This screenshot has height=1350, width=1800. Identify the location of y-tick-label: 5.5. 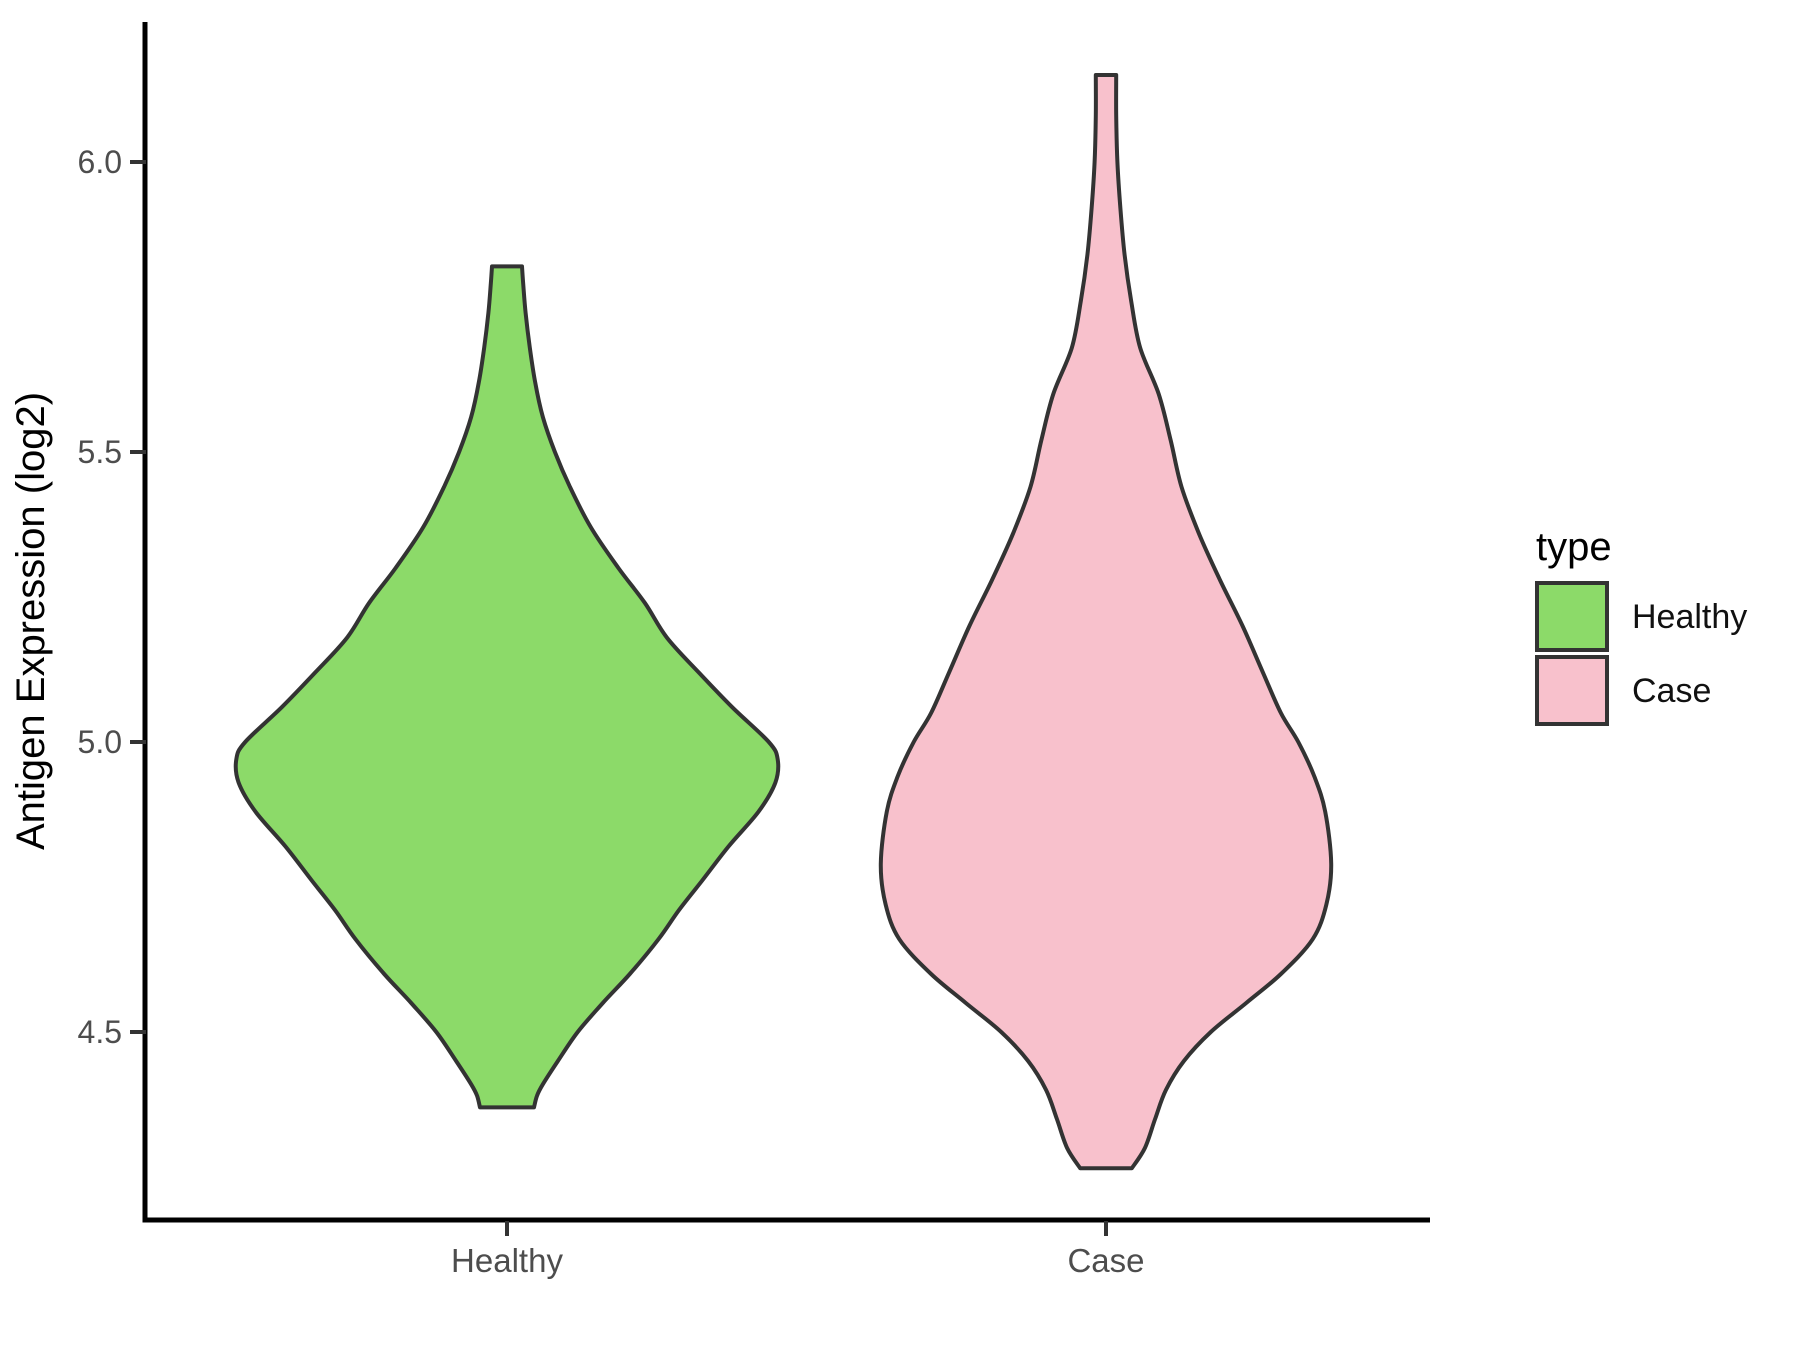
(100, 452).